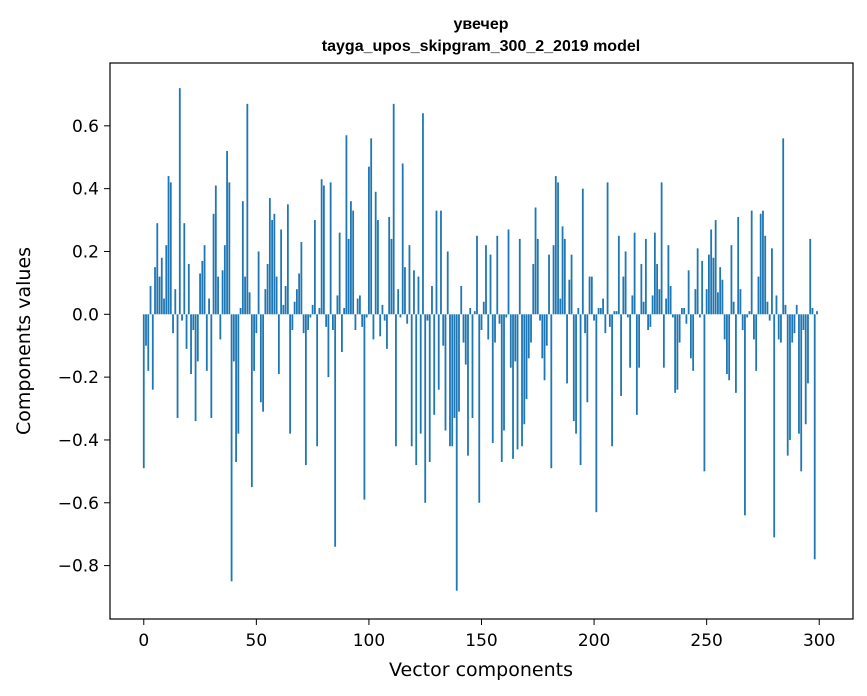 Image resolution: width=867 pixels, height=696 pixels. I want to click on y-tick-label: 0.2, so click(85, 252).